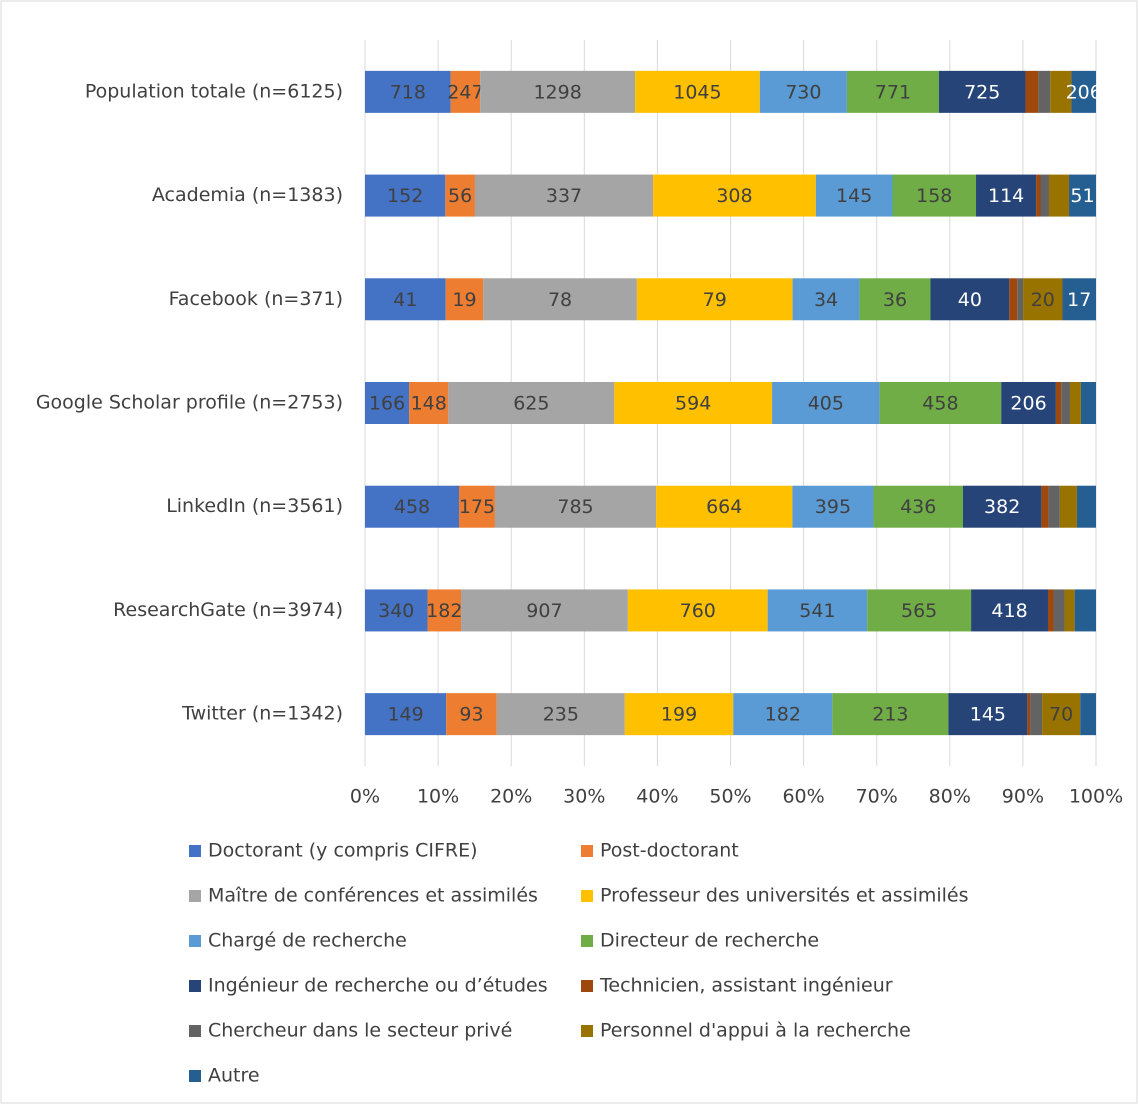 The width and height of the screenshot is (1139, 1104). What do you see at coordinates (343, 851) in the screenshot?
I see `legend-label: Doctorant (y compris CIFRE)` at bounding box center [343, 851].